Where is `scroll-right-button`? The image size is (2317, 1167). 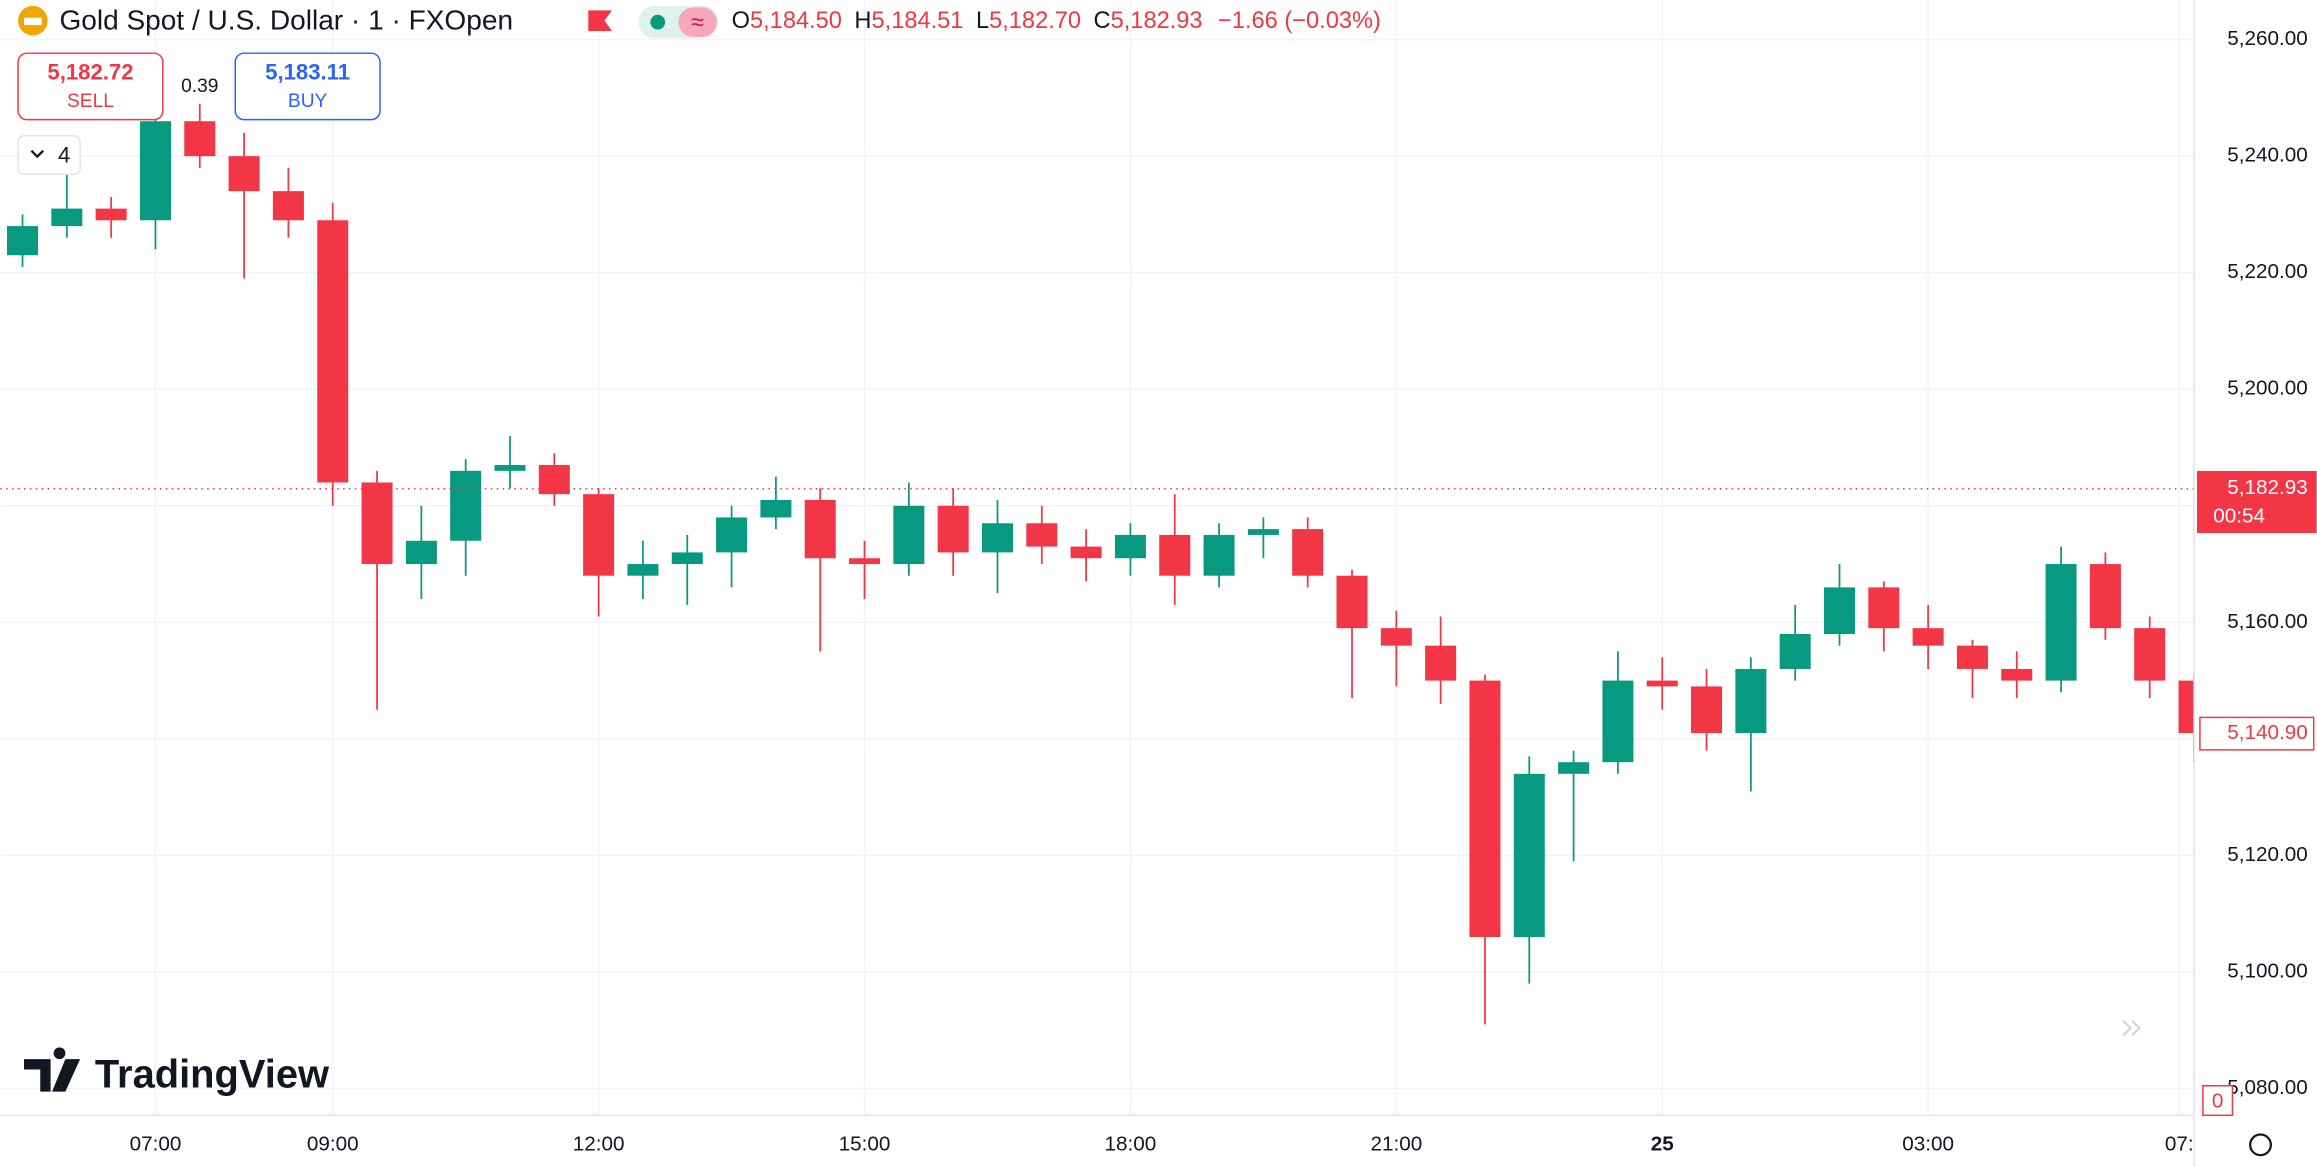 scroll-right-button is located at coordinates (2131, 1028).